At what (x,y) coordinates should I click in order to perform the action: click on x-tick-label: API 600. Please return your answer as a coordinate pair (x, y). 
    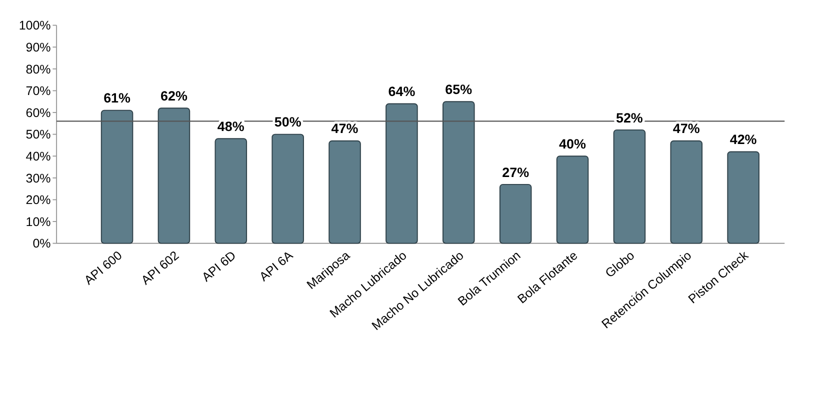
    Looking at the image, I should click on (103, 268).